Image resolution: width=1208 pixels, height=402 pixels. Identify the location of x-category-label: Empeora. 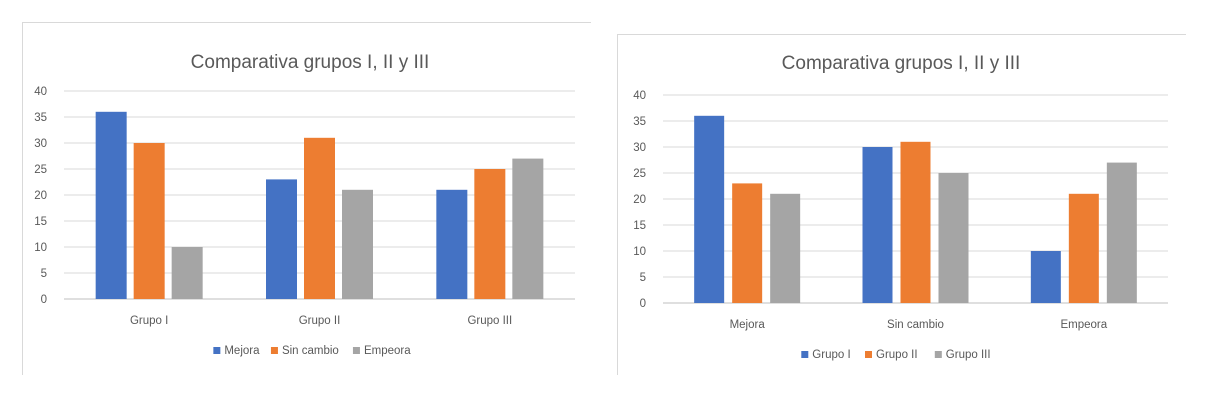
(1083, 325).